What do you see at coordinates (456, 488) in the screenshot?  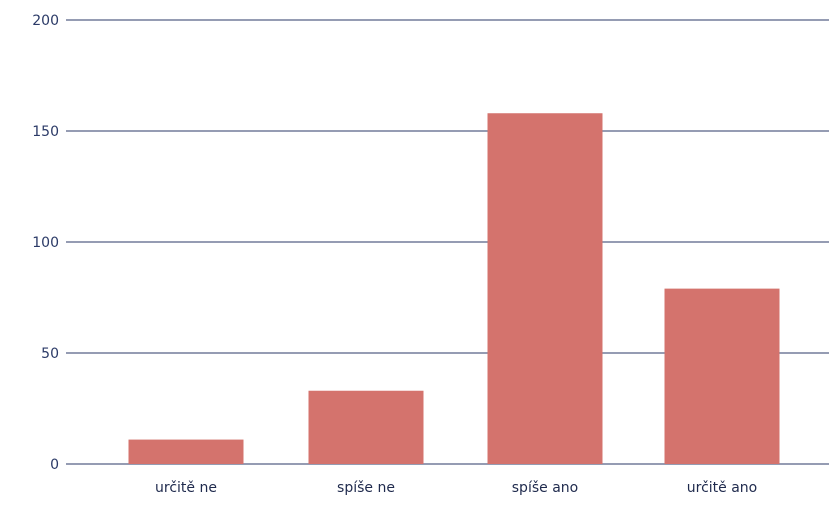 I see `x-axis-labels: určitě ne spíše ne spíše ano určitě ano` at bounding box center [456, 488].